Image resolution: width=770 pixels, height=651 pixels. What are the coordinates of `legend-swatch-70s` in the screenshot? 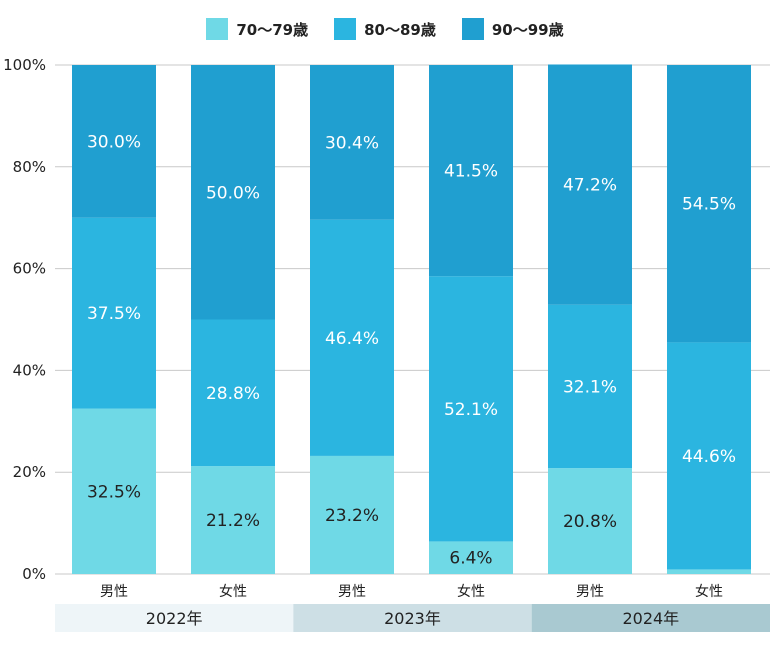 It's located at (217, 29).